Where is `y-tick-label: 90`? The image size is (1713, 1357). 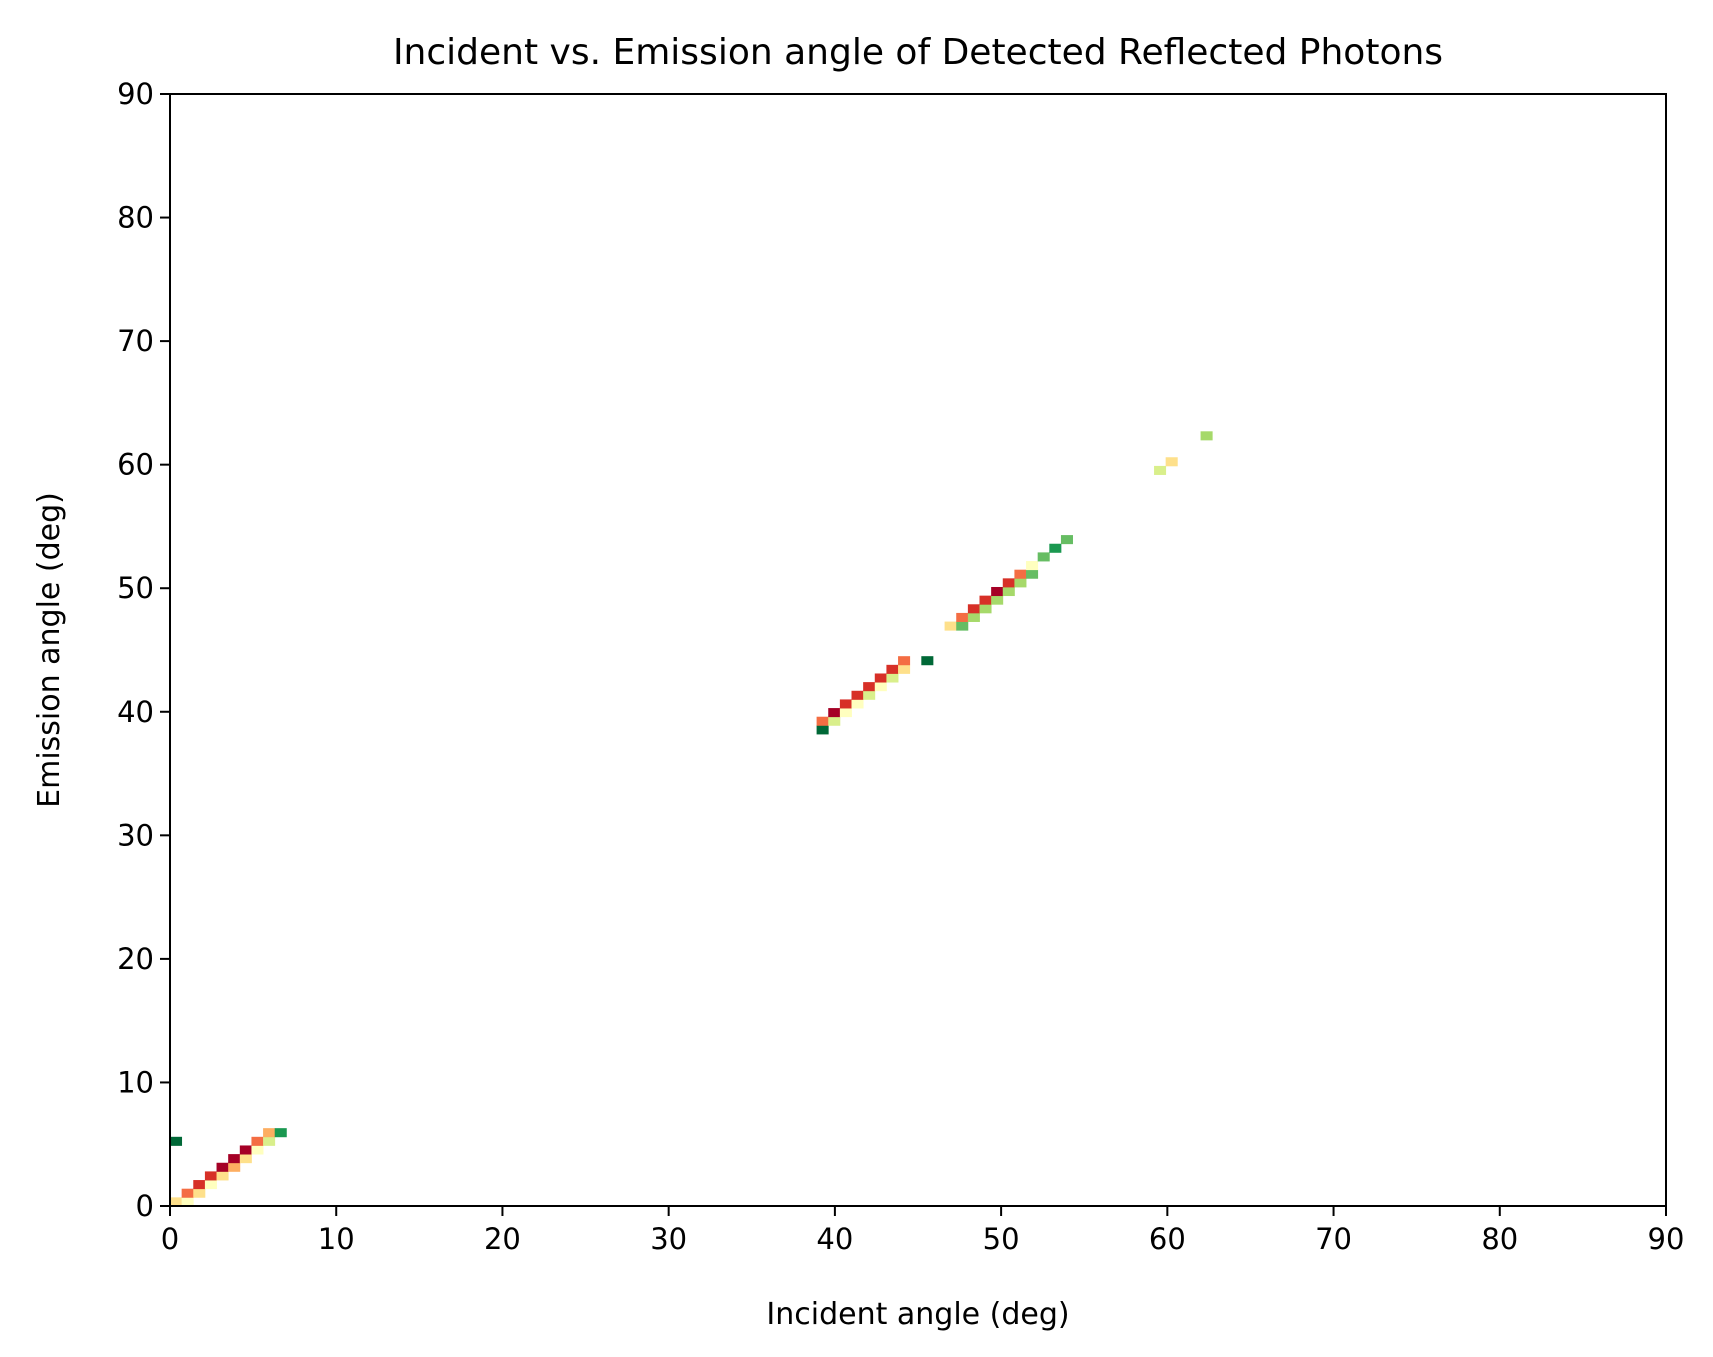
y-tick-label: 90 is located at coordinates (135, 94).